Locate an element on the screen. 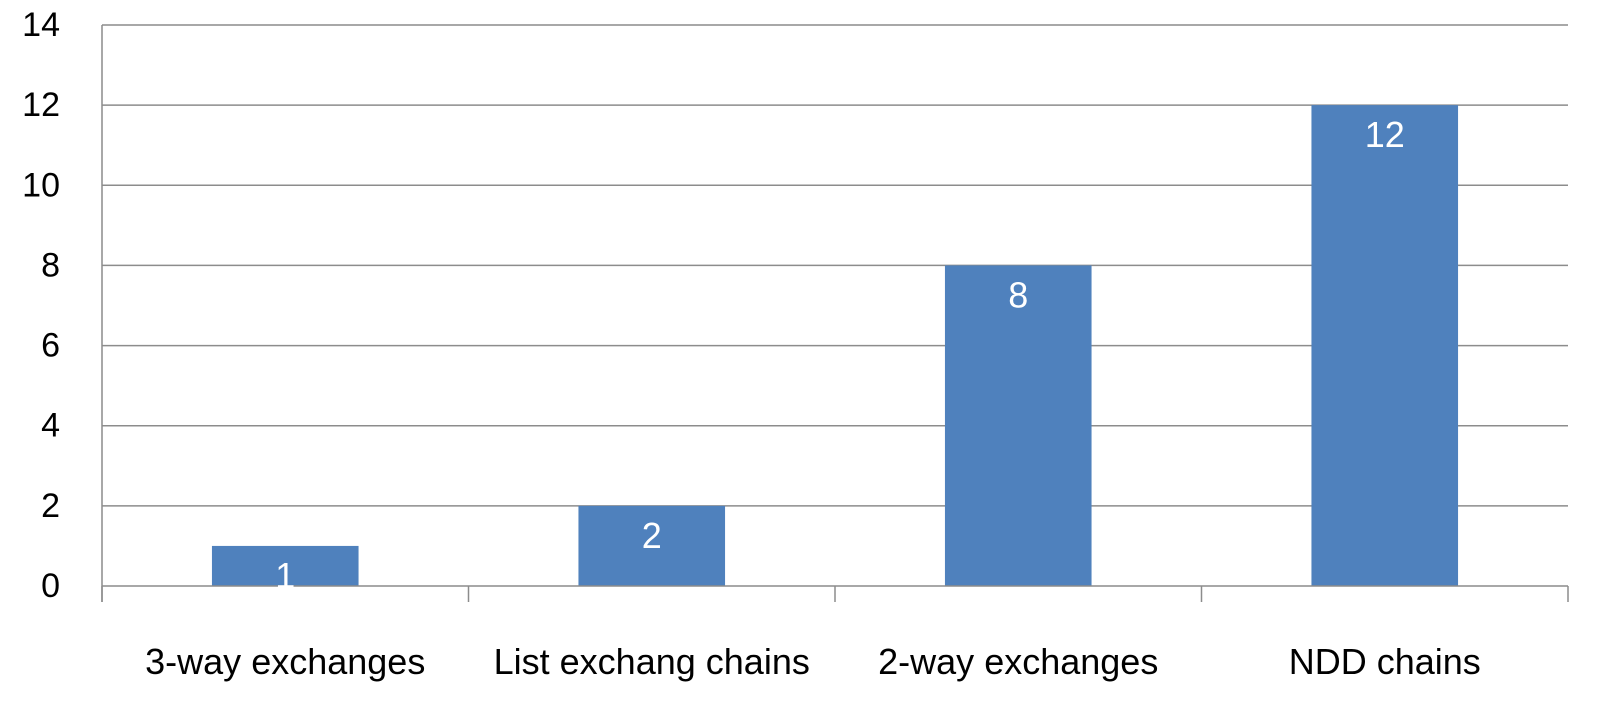 This screenshot has width=1614, height=703. data-label: 8 is located at coordinates (1018, 294).